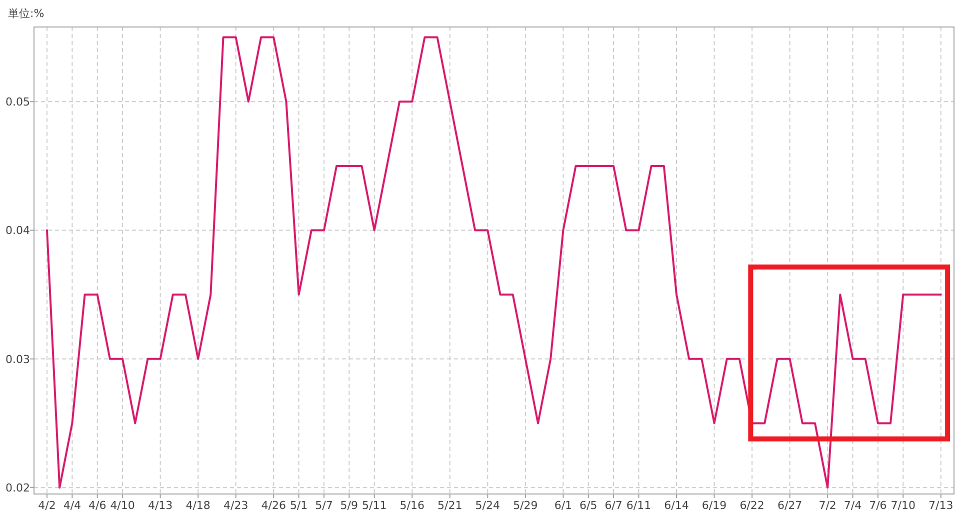  What do you see at coordinates (613, 505) in the screenshot?
I see `x-tick-label: 6/7` at bounding box center [613, 505].